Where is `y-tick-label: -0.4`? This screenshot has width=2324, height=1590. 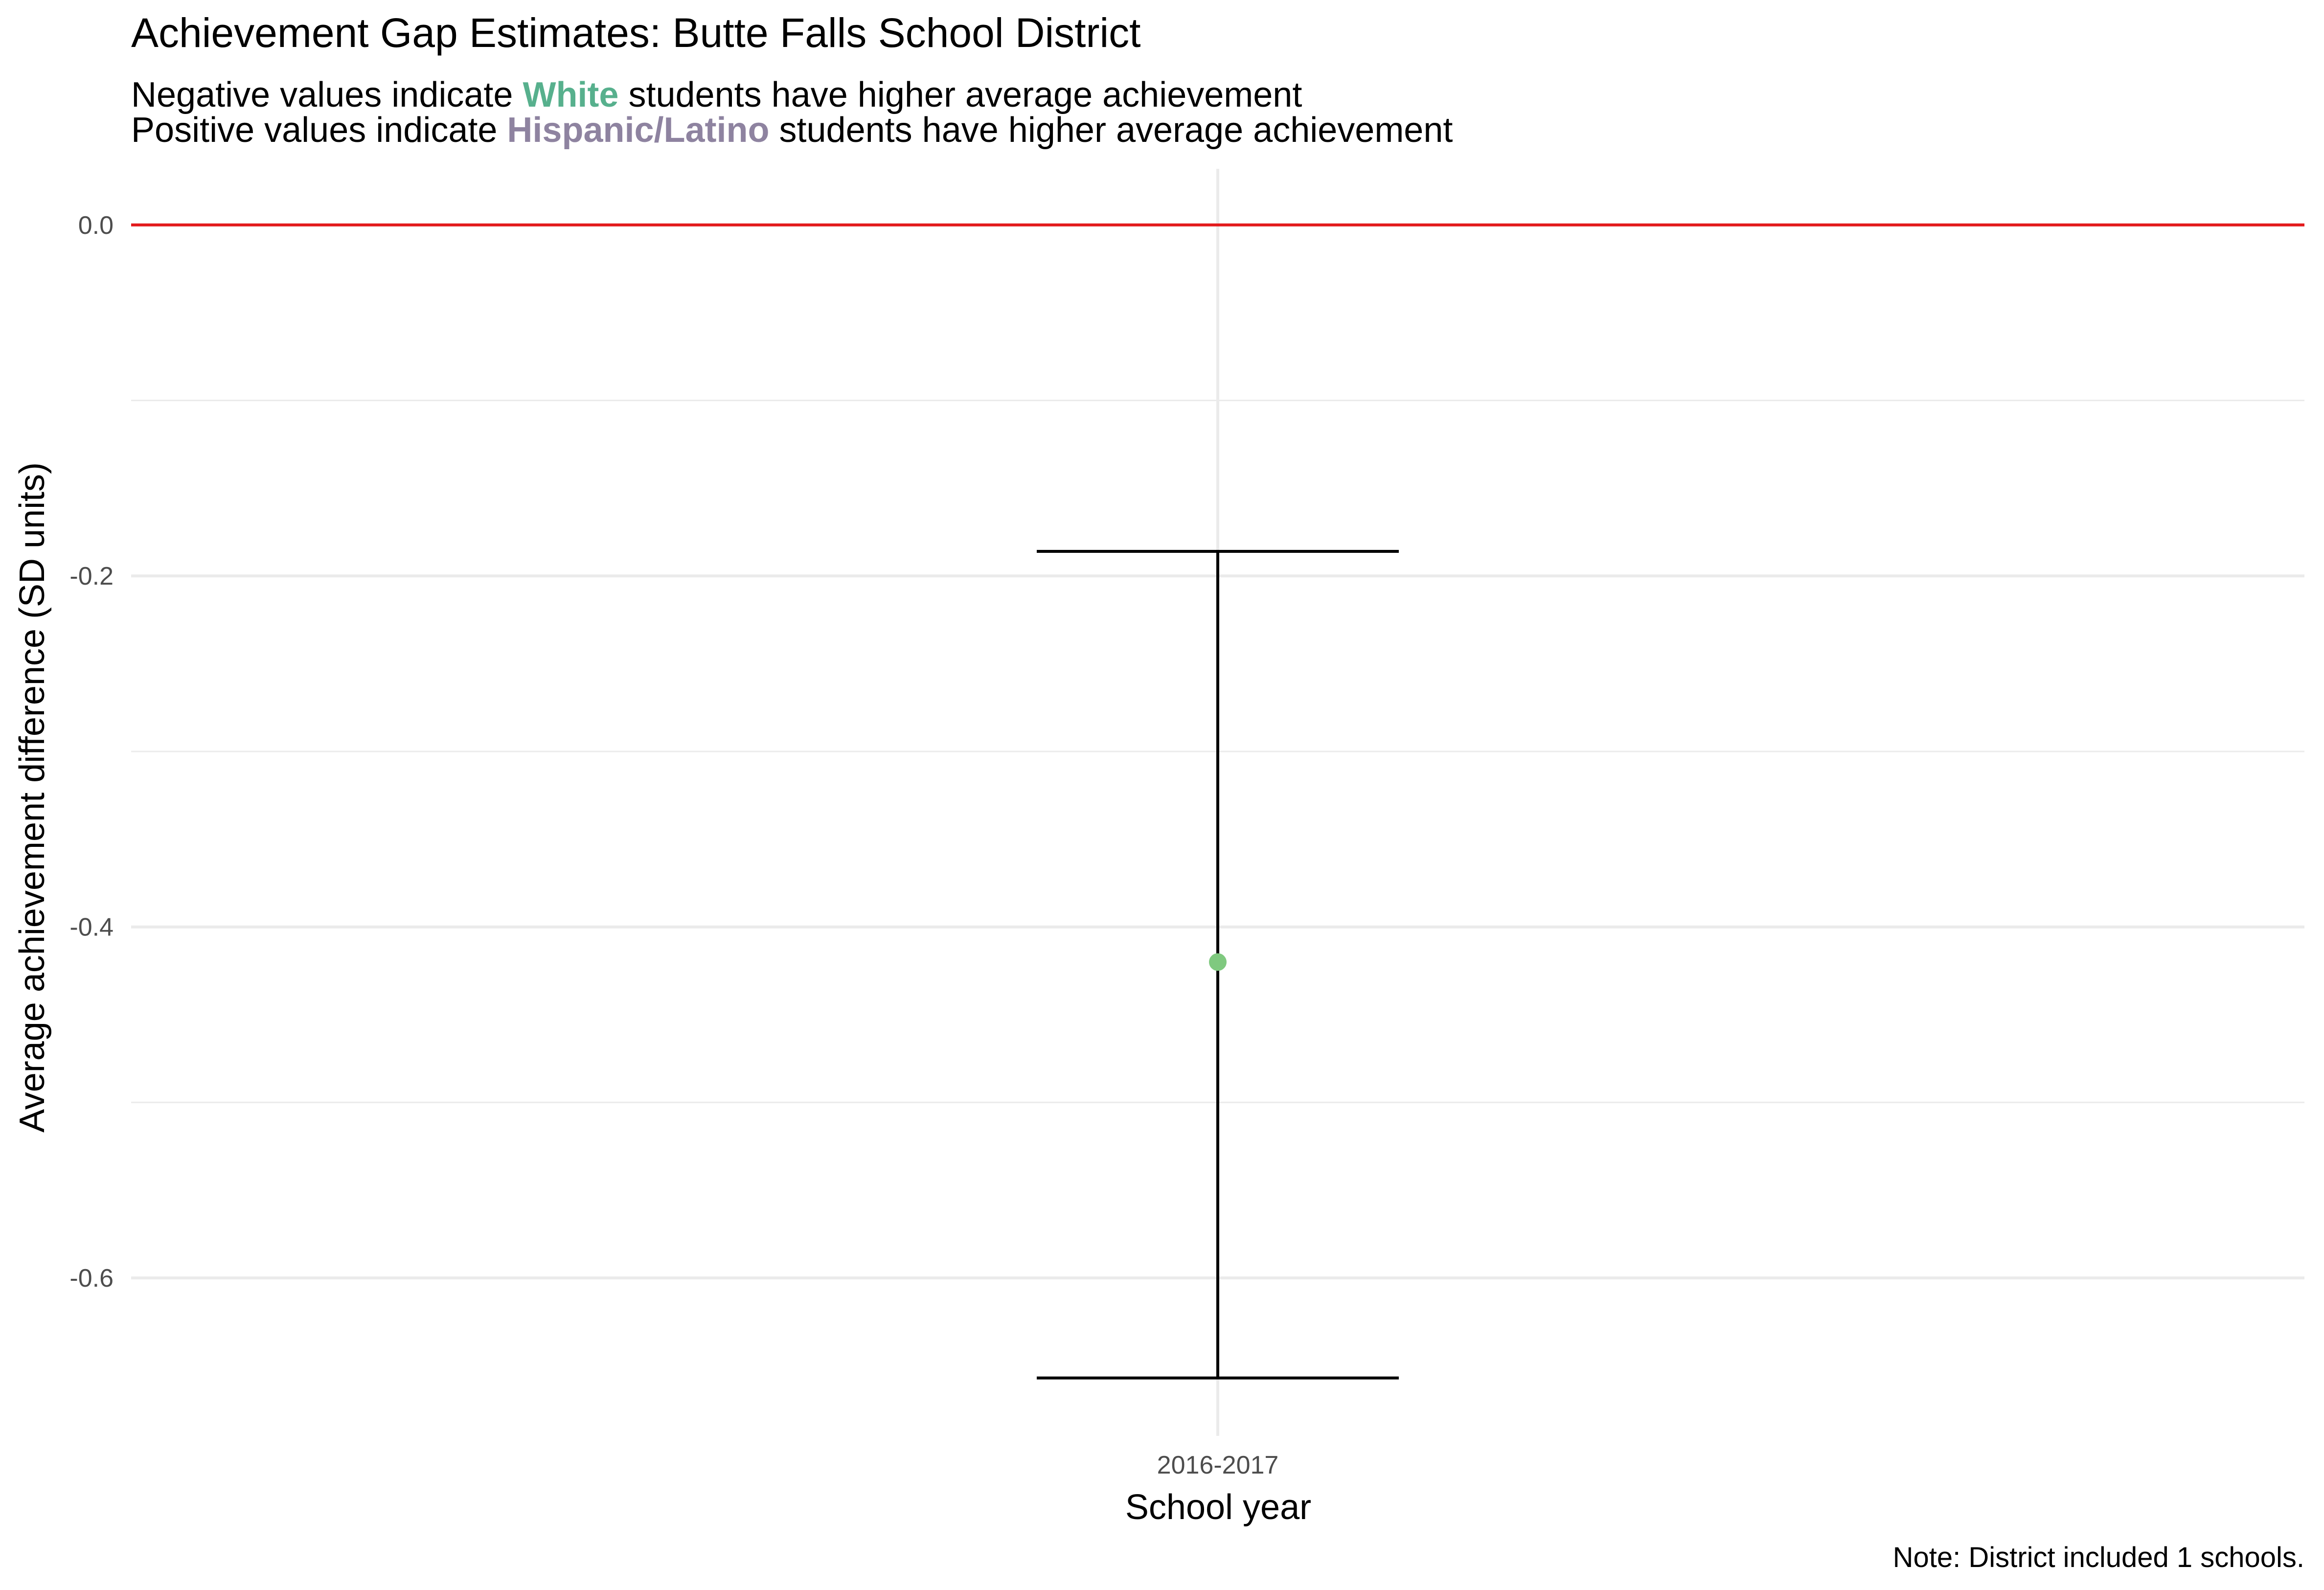
y-tick-label: -0.4 is located at coordinates (92, 928).